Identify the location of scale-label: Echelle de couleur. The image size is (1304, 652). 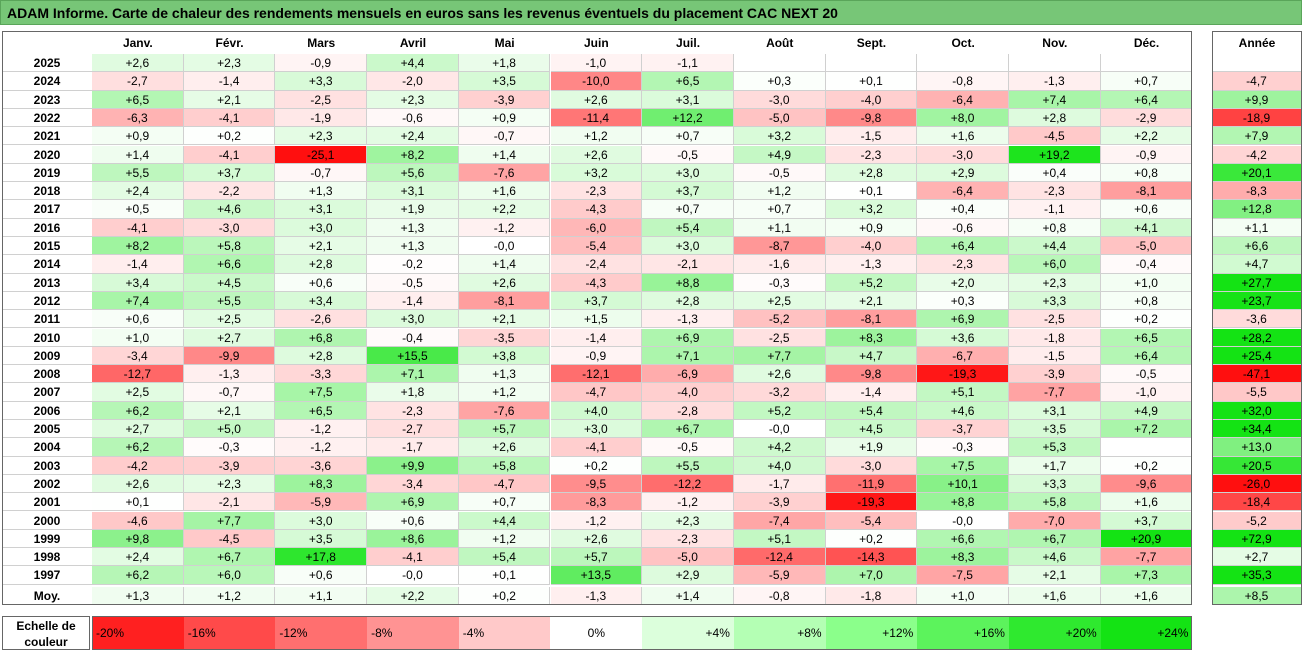
(46, 633).